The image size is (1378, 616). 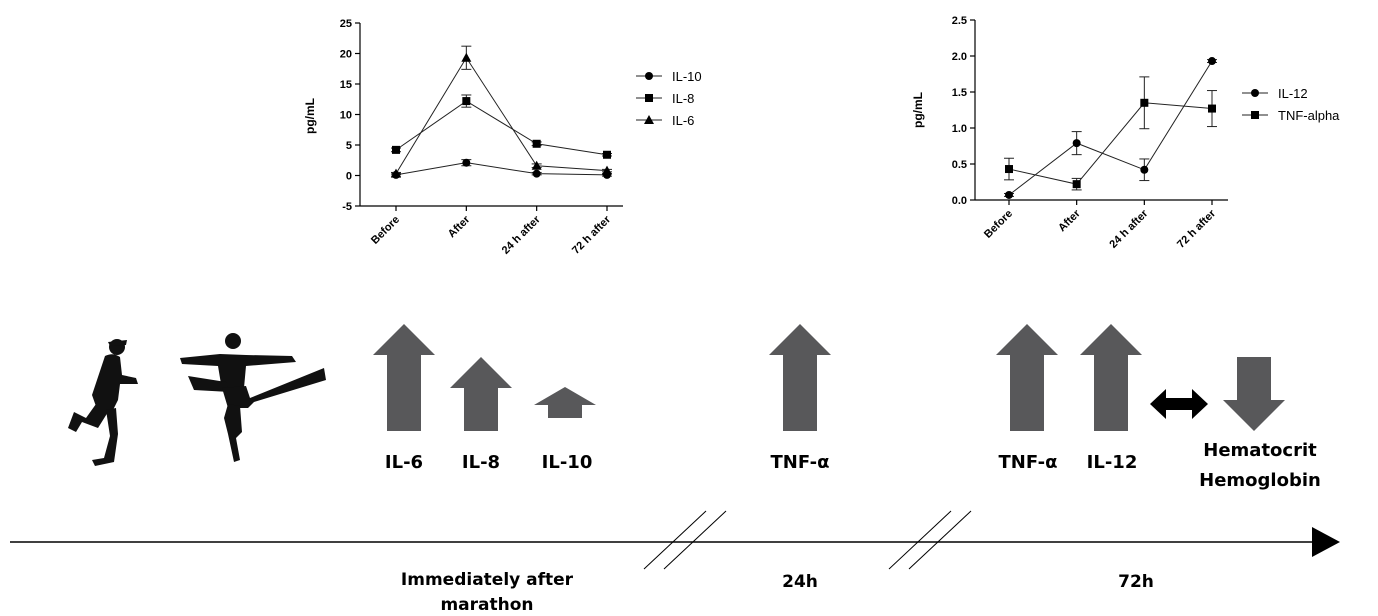 I want to click on chart2-series, so click(x=1110, y=128).